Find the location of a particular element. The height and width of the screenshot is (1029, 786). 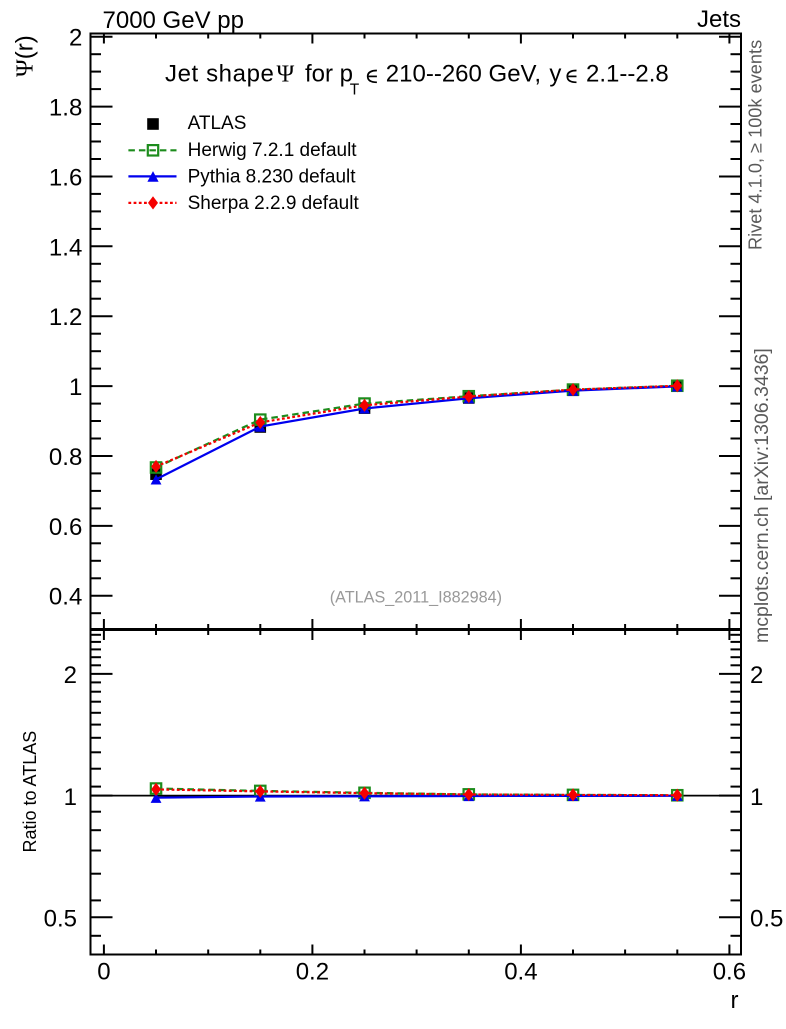

svg-text: r is located at coordinates (735, 1000).